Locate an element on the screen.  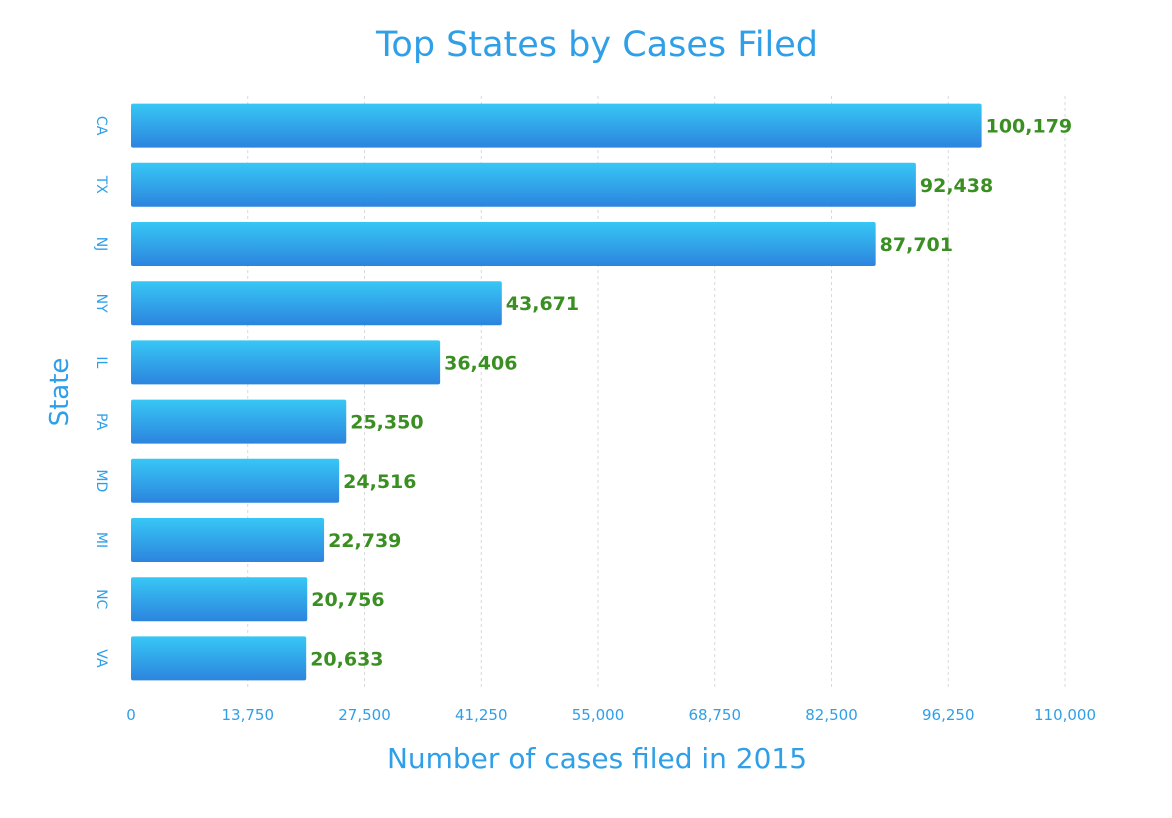
x-tick-label: 110,000 is located at coordinates (1065, 715).